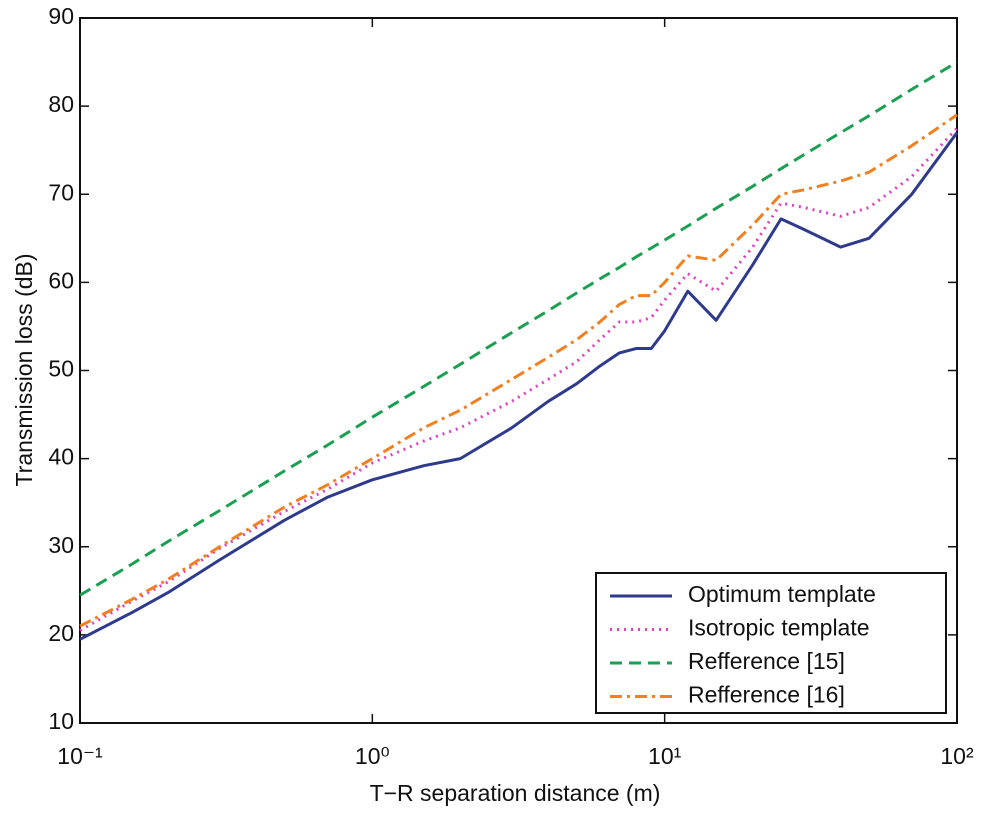 The height and width of the screenshot is (813, 988). Describe the element at coordinates (24, 369) in the screenshot. I see `y-axis-label: Transmission loss (dB)` at that location.